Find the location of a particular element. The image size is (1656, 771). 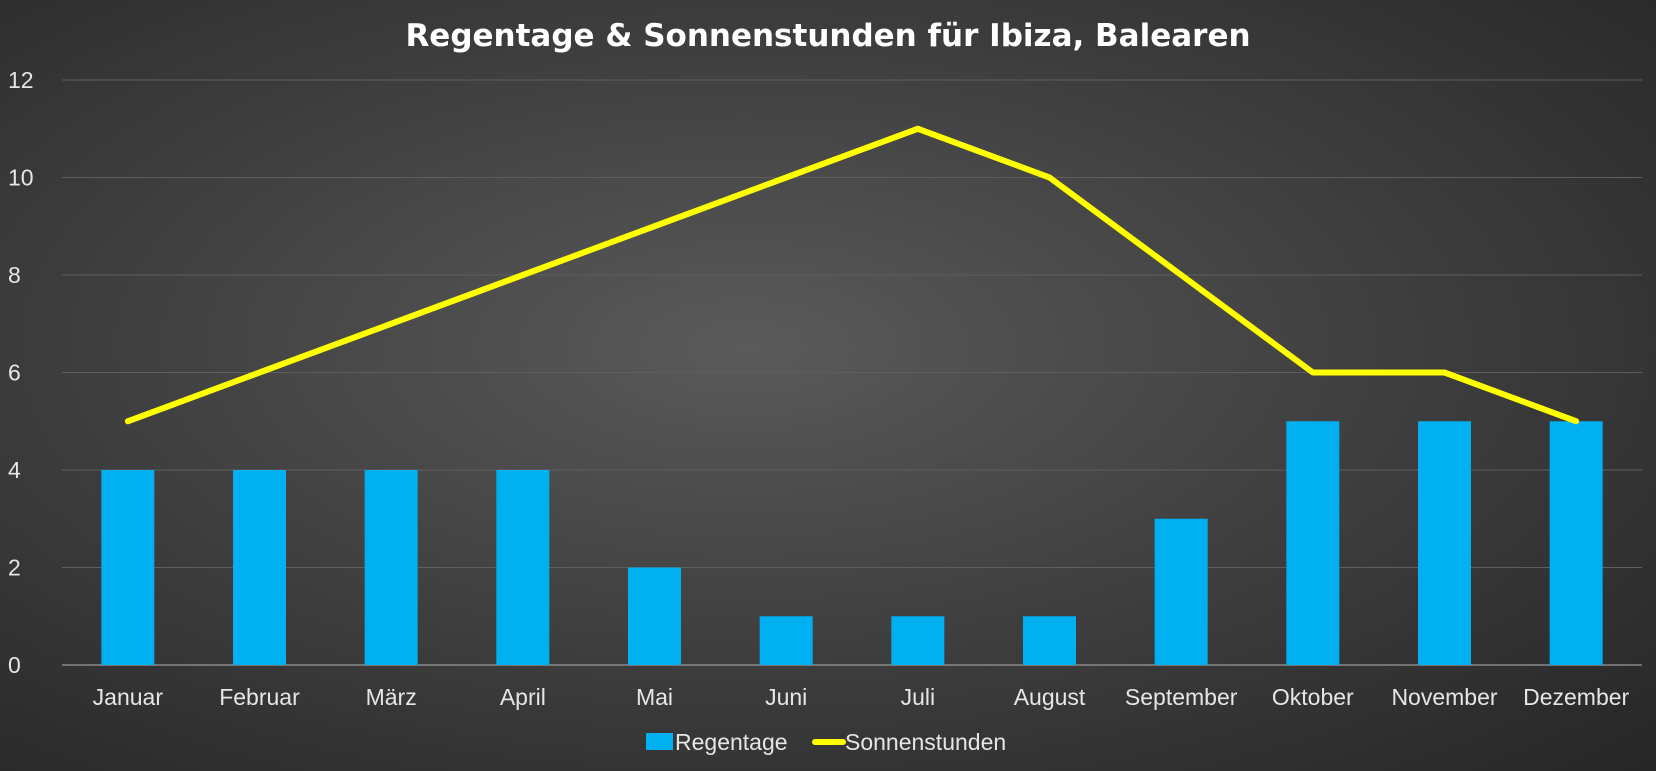

y-tick-label: 12 is located at coordinates (21, 80).